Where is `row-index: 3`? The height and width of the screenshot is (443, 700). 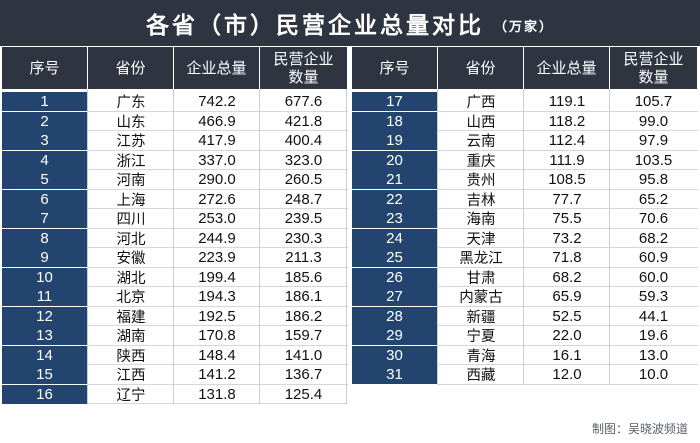
row-index: 3 is located at coordinates (44, 140).